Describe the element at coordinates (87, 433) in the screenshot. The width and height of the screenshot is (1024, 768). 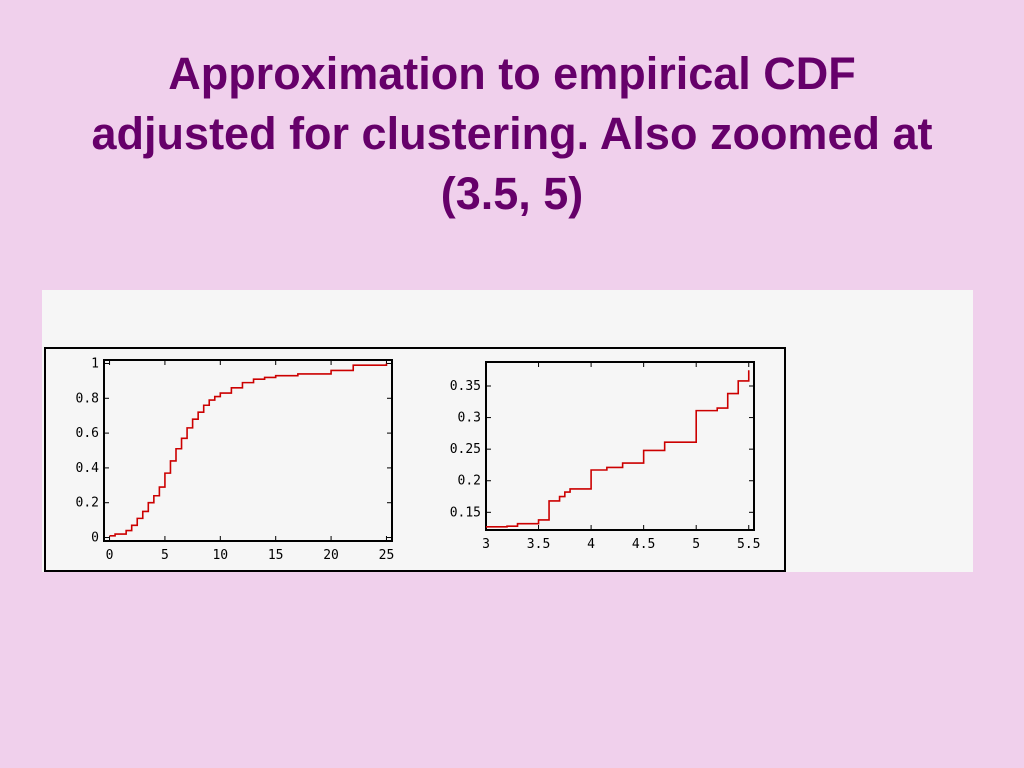
I see `cdf-y-tick-label: 0.6` at that location.